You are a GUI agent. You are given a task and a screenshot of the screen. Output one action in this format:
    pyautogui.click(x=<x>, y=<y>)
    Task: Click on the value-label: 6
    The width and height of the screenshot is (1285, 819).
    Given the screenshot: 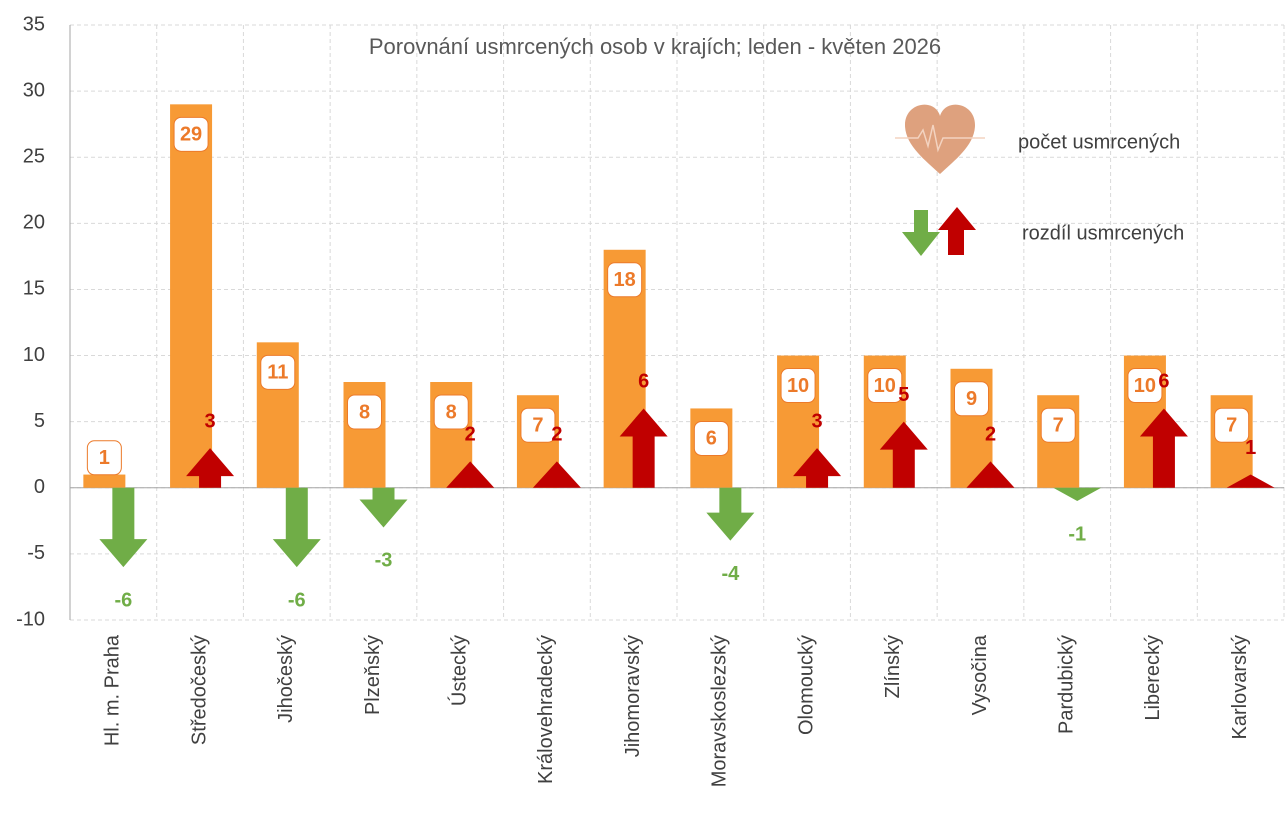 What is the action you would take?
    pyautogui.click(x=711, y=439)
    